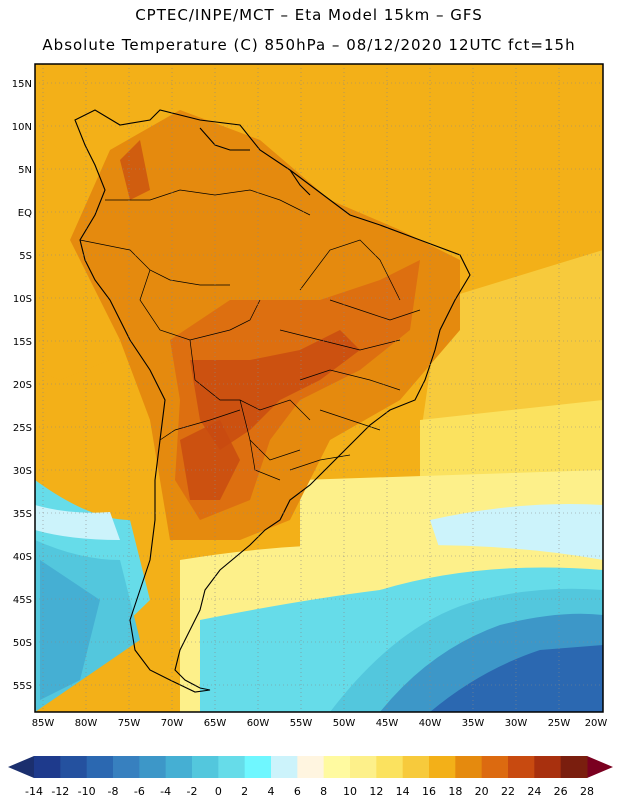  What do you see at coordinates (43, 723) in the screenshot?
I see `lon-label: 85W` at bounding box center [43, 723].